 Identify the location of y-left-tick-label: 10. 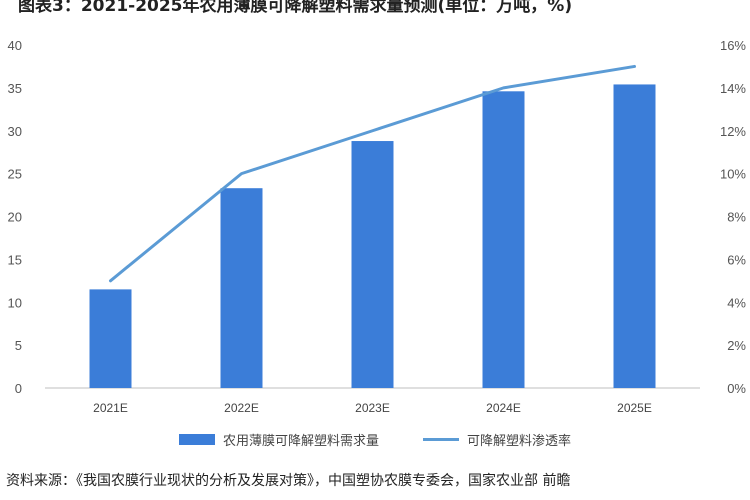
(15, 302).